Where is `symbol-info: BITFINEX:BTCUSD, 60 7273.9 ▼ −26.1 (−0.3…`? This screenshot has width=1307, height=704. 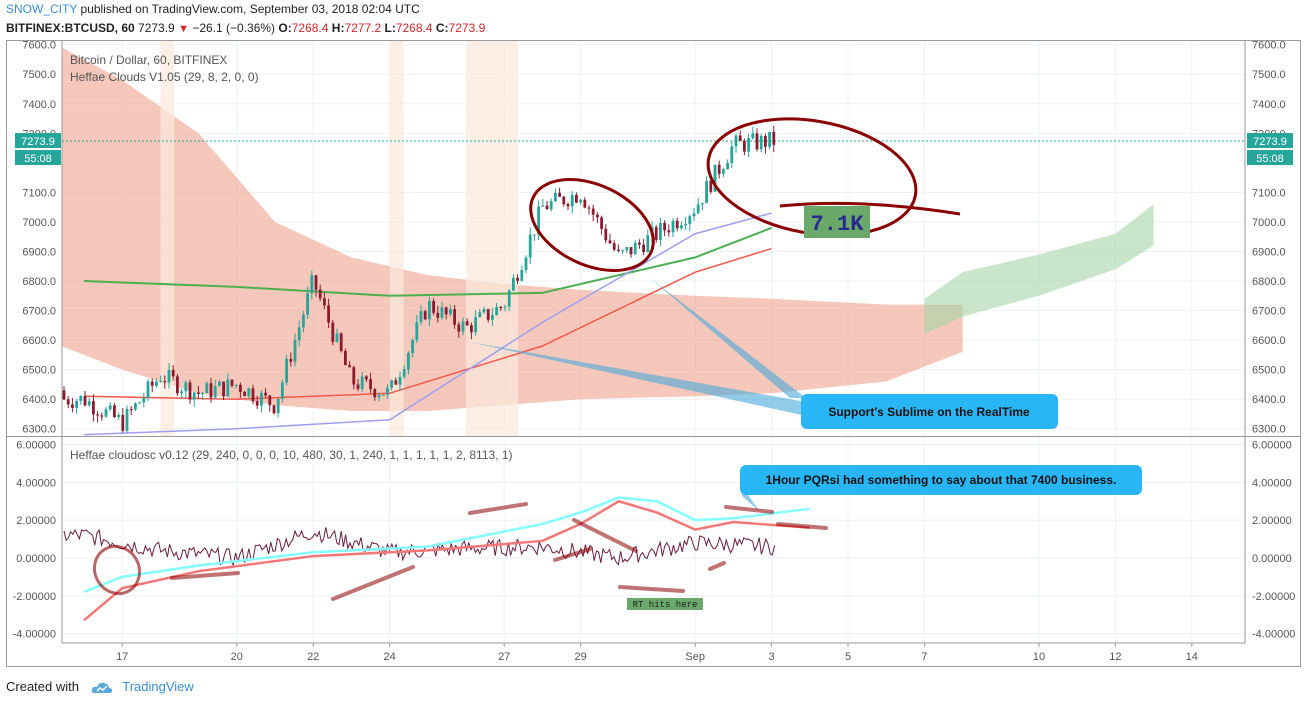
symbol-info: BITFINEX:BTCUSD, 60 7273.9 ▼ −26.1 (−0.3… is located at coordinates (246, 28).